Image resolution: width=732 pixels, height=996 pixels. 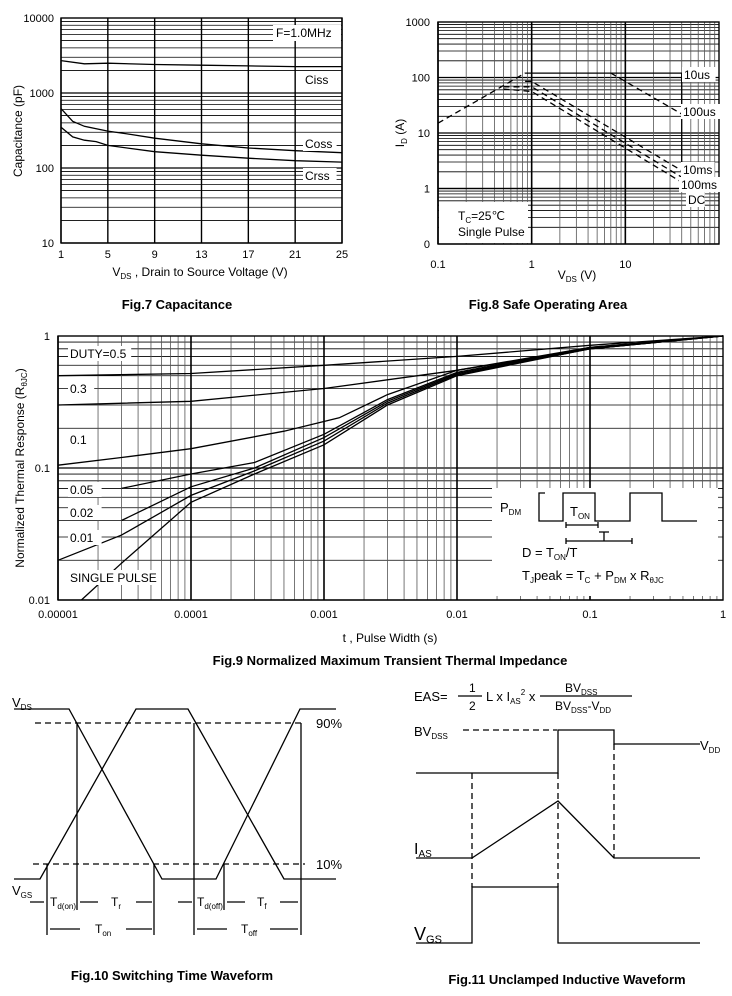 What do you see at coordinates (21, 467) in the screenshot?
I see `fig9-ylabel: Normalized Thermal Response (RθJC)` at bounding box center [21, 467].